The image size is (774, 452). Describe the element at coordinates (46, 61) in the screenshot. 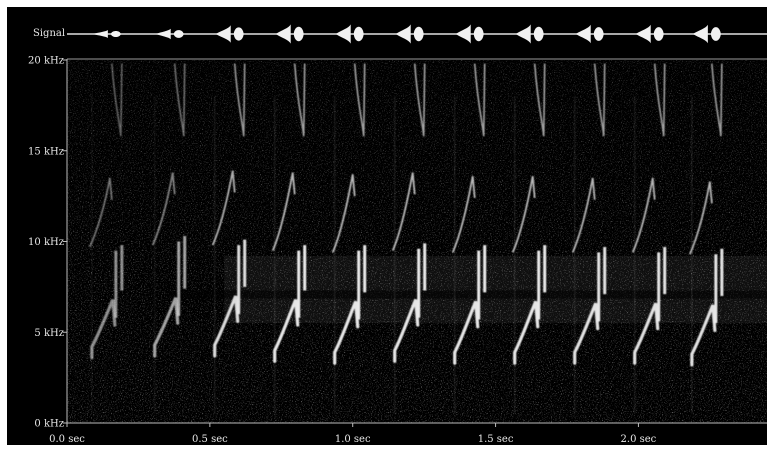

I see `y-tick-label: 20 kHz` at that location.